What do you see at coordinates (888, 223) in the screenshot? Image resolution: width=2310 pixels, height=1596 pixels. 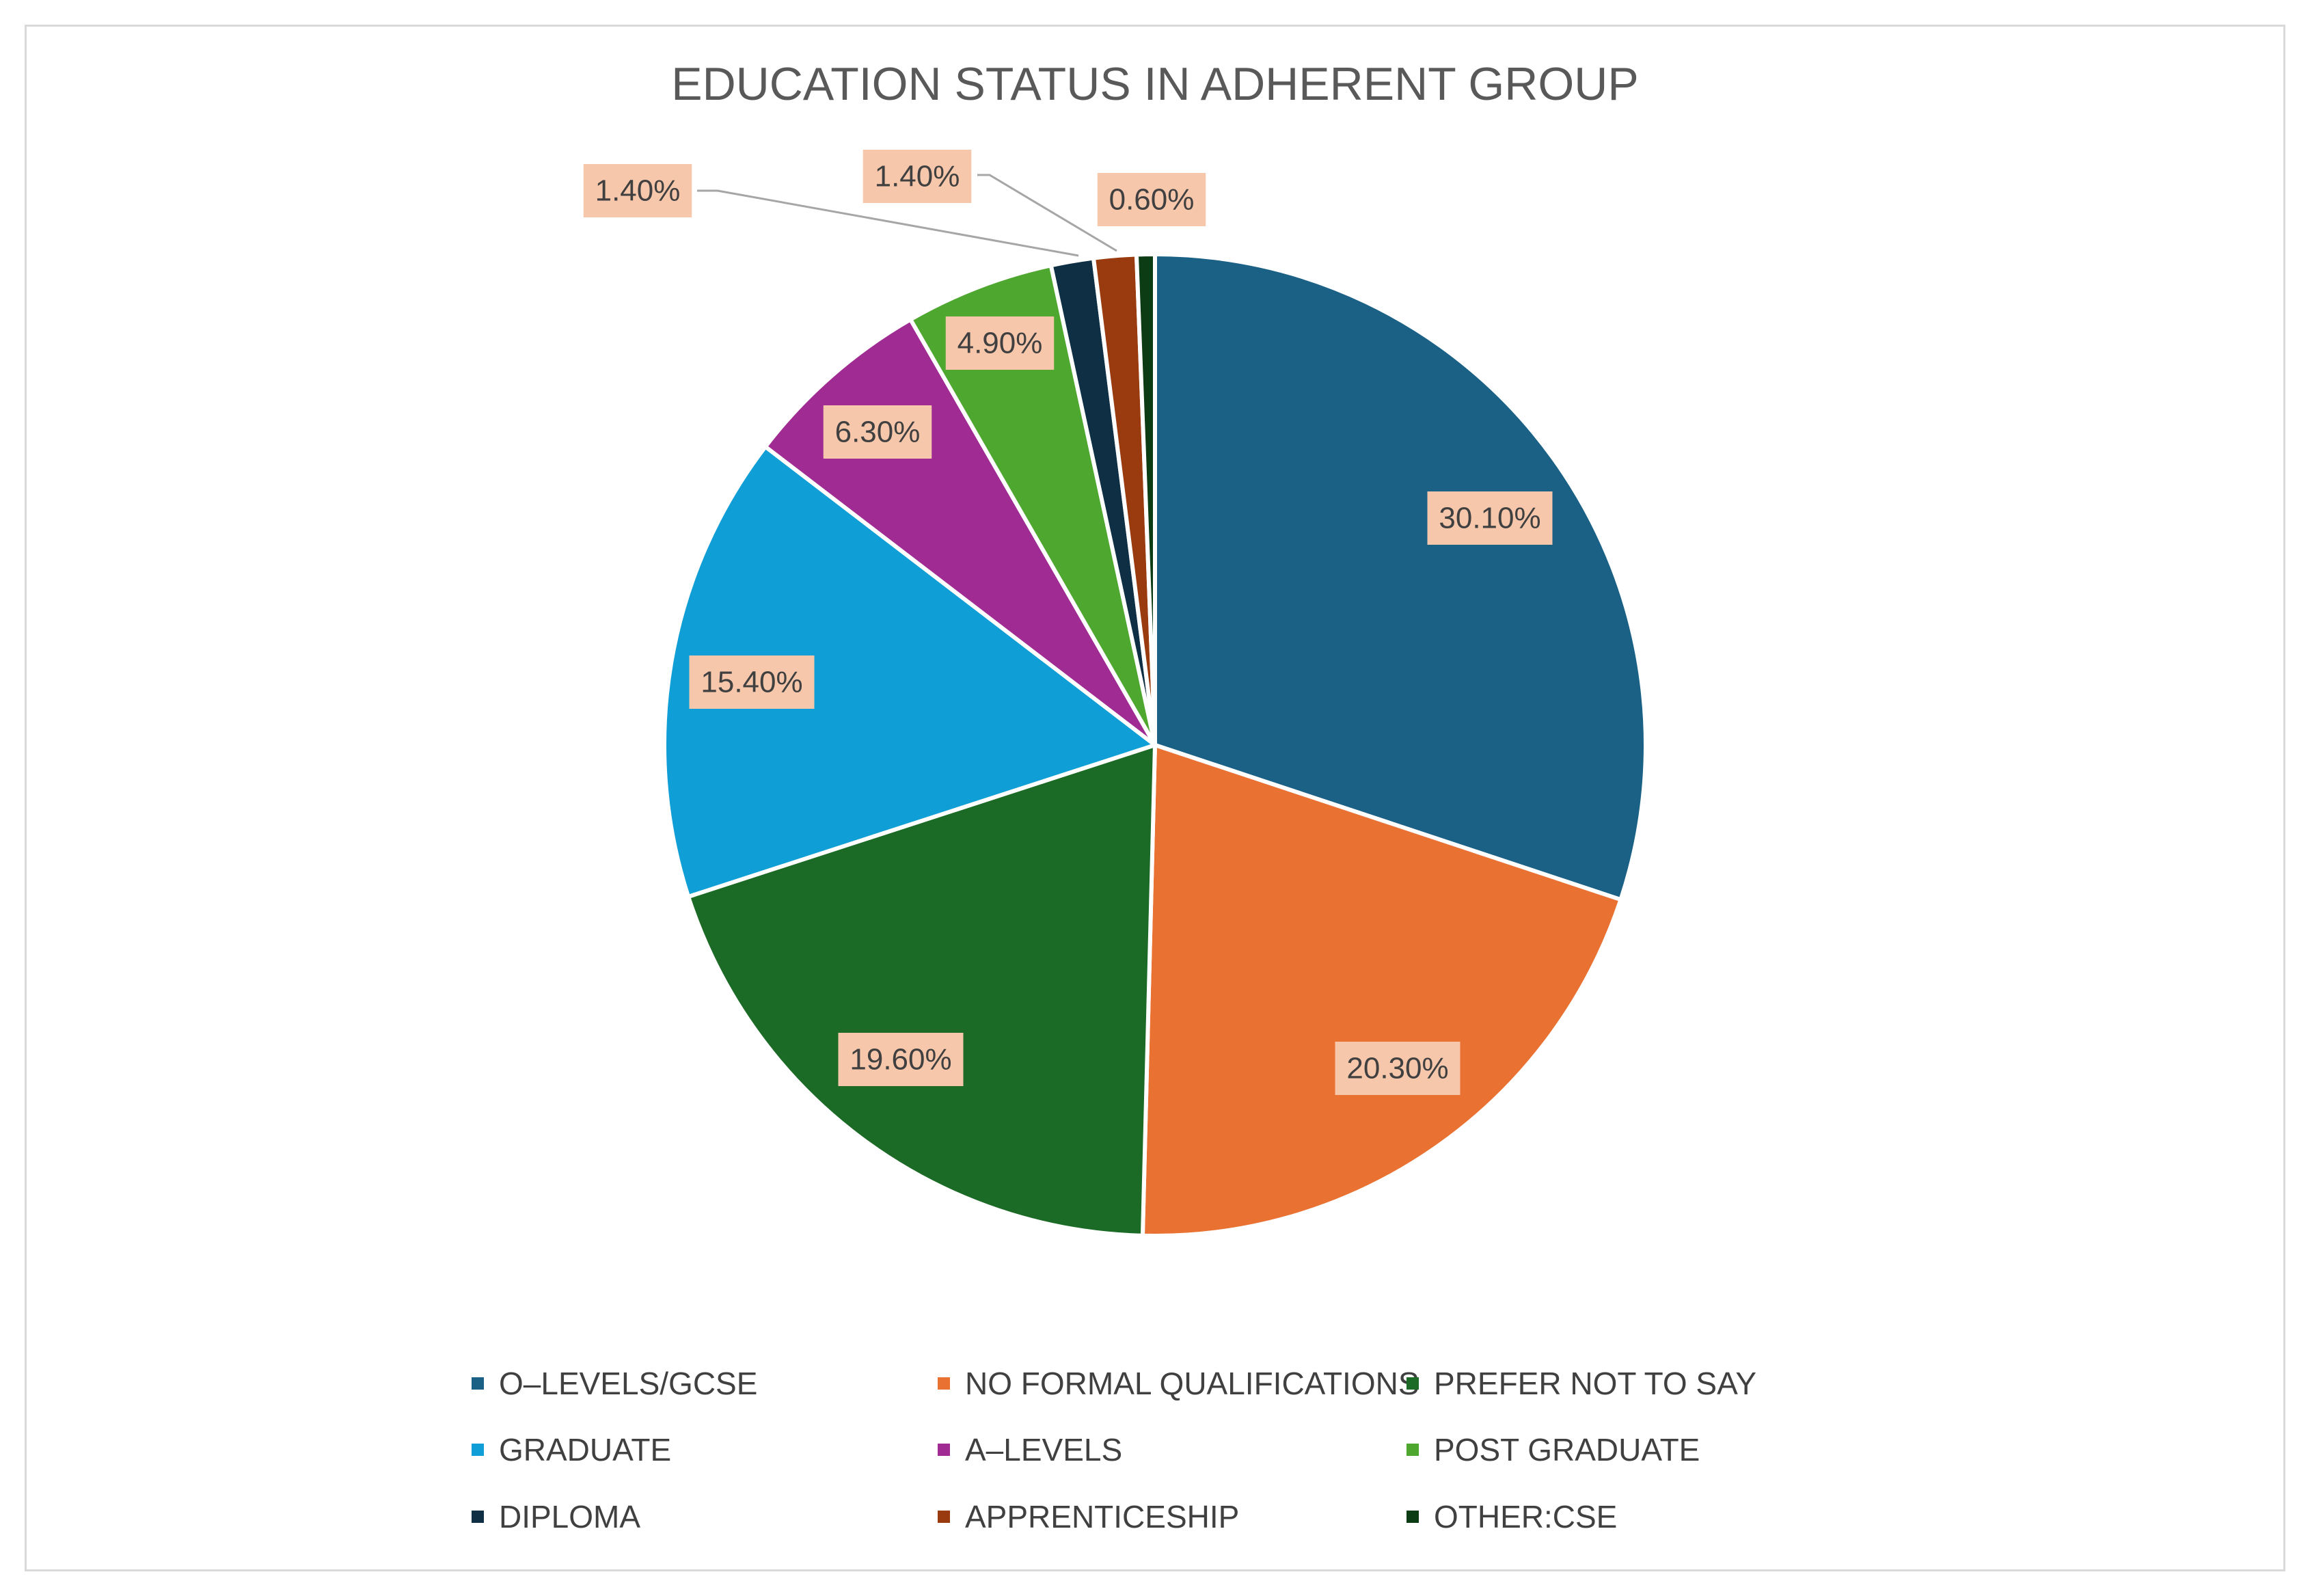 I see `leader-line-diploma` at bounding box center [888, 223].